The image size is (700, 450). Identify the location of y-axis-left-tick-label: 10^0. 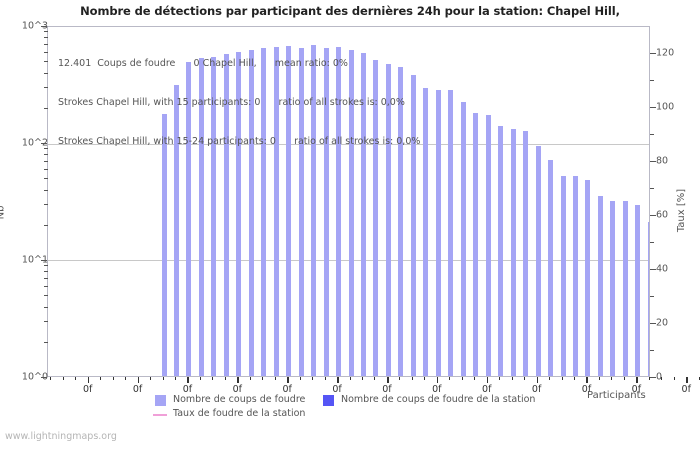
(34, 377).